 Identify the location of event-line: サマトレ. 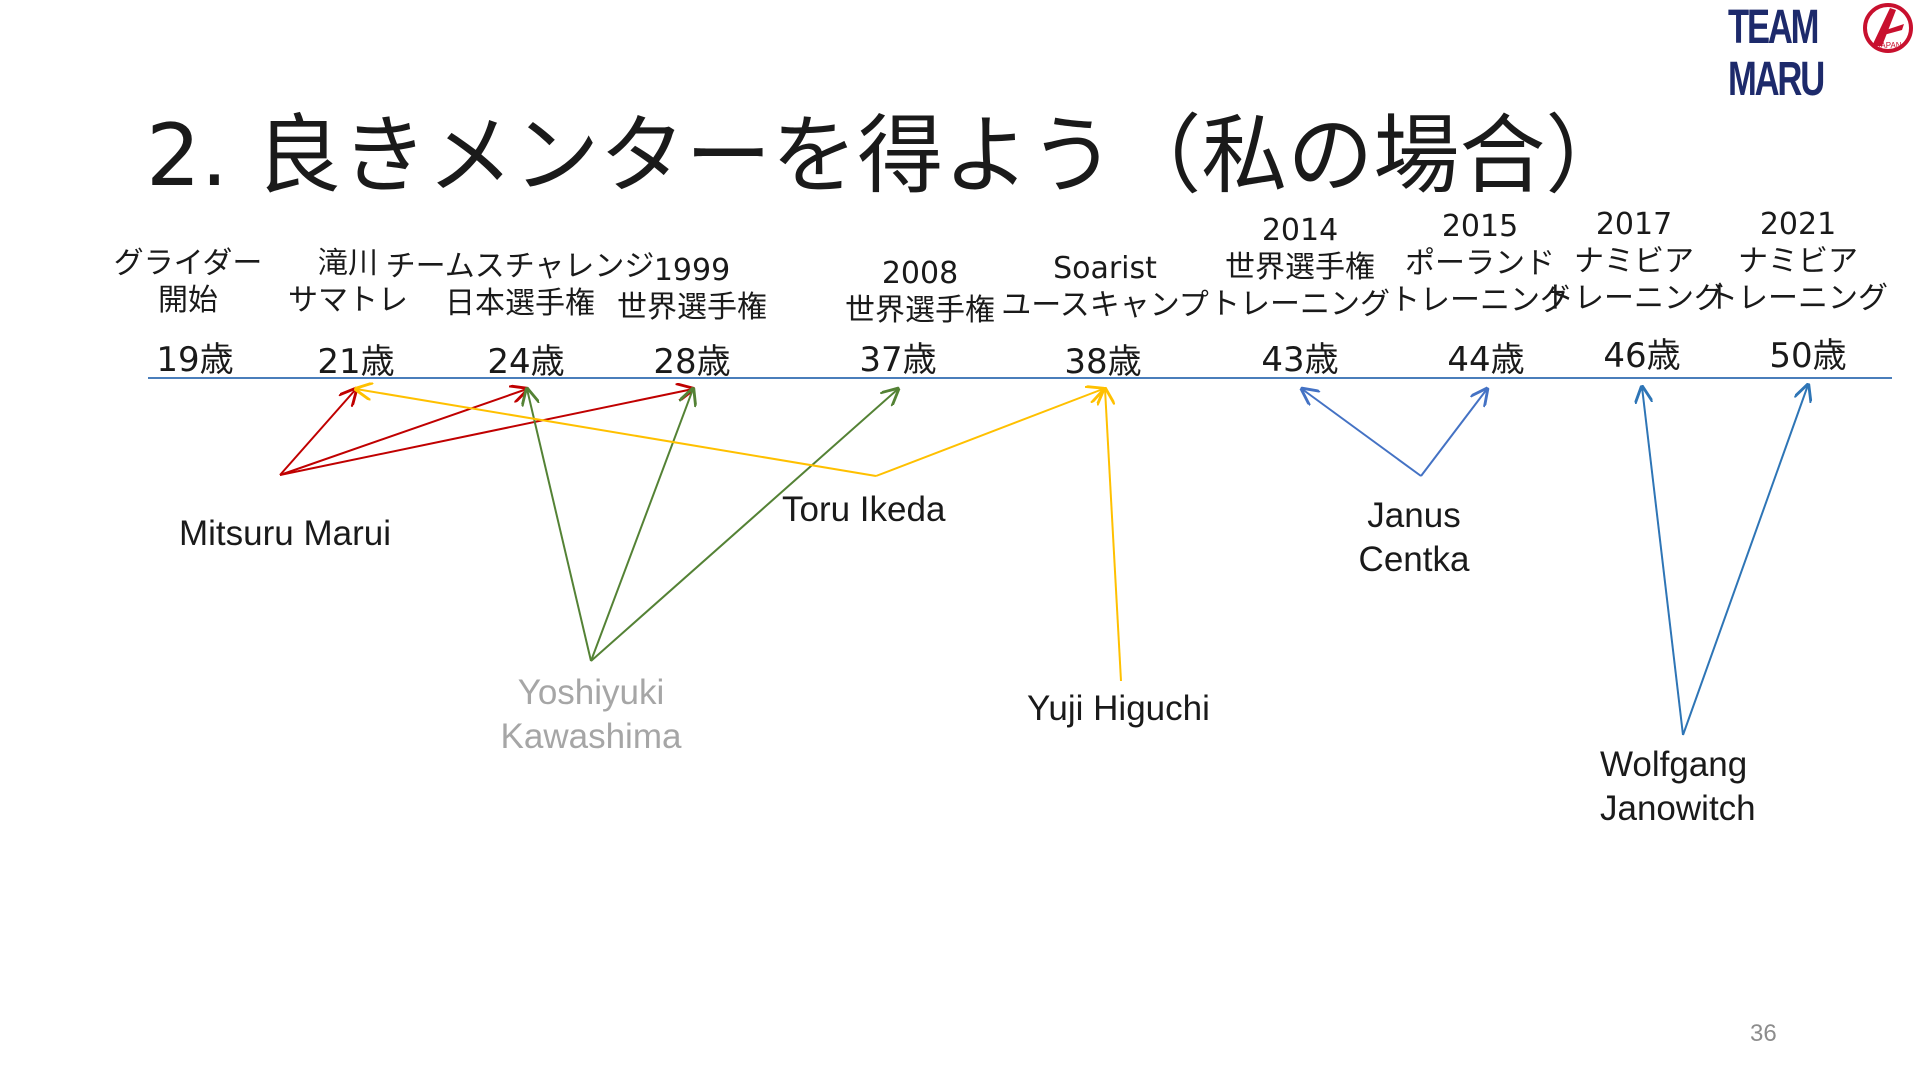
(348, 300).